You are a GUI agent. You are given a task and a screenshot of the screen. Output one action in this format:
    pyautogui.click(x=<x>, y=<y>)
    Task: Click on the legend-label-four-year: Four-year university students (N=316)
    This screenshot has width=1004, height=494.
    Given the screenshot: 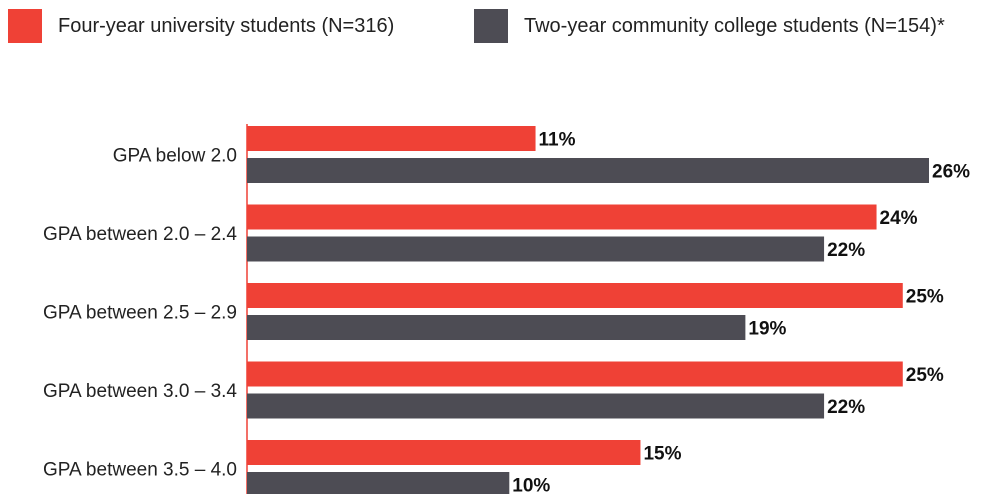 What is the action you would take?
    pyautogui.click(x=226, y=25)
    